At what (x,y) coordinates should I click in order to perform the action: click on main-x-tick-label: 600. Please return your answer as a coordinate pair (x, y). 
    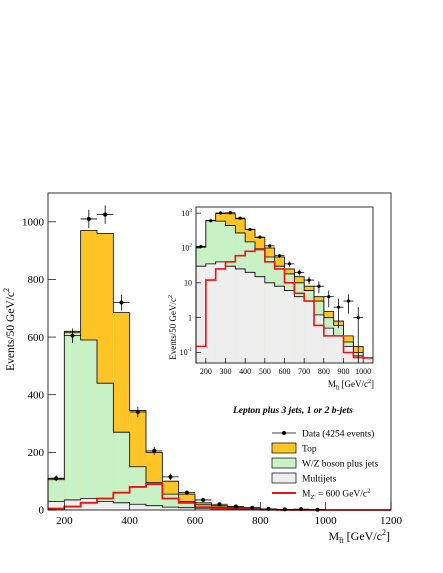
    Looking at the image, I should click on (195, 521).